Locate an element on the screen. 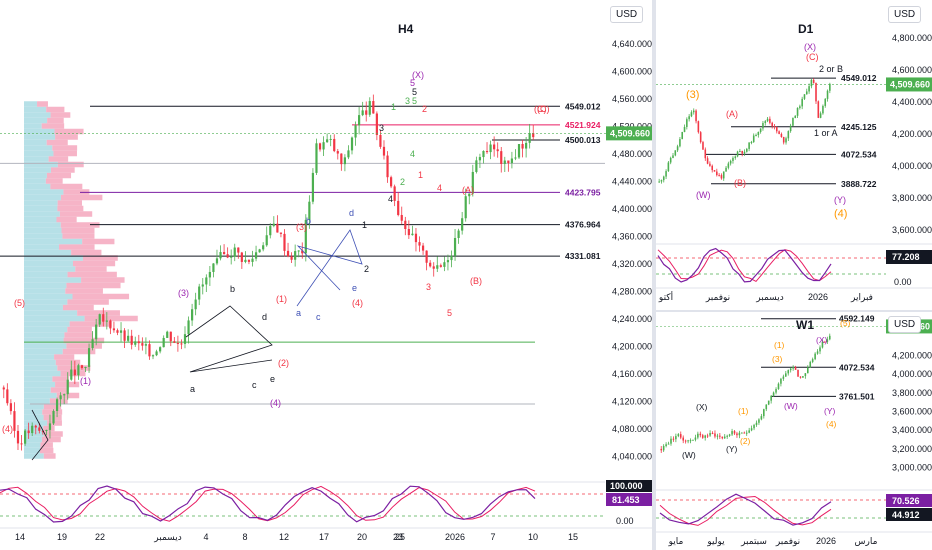 The image size is (932, 550). h4-wave-label: d is located at coordinates (351, 213).